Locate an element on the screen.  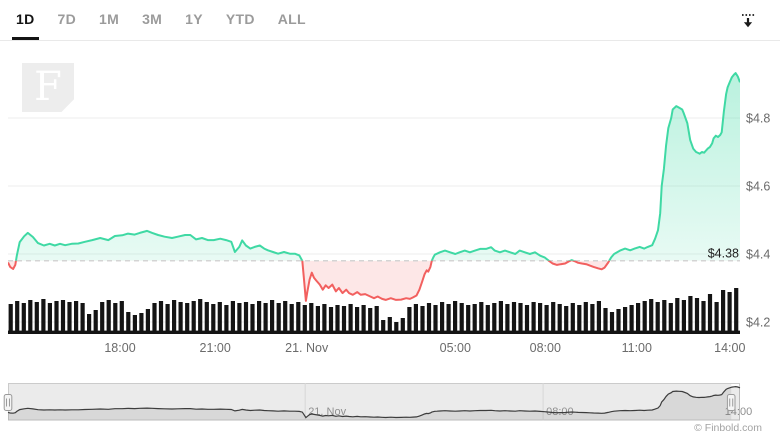
x-axis-label: 18:00 is located at coordinates (119, 348).